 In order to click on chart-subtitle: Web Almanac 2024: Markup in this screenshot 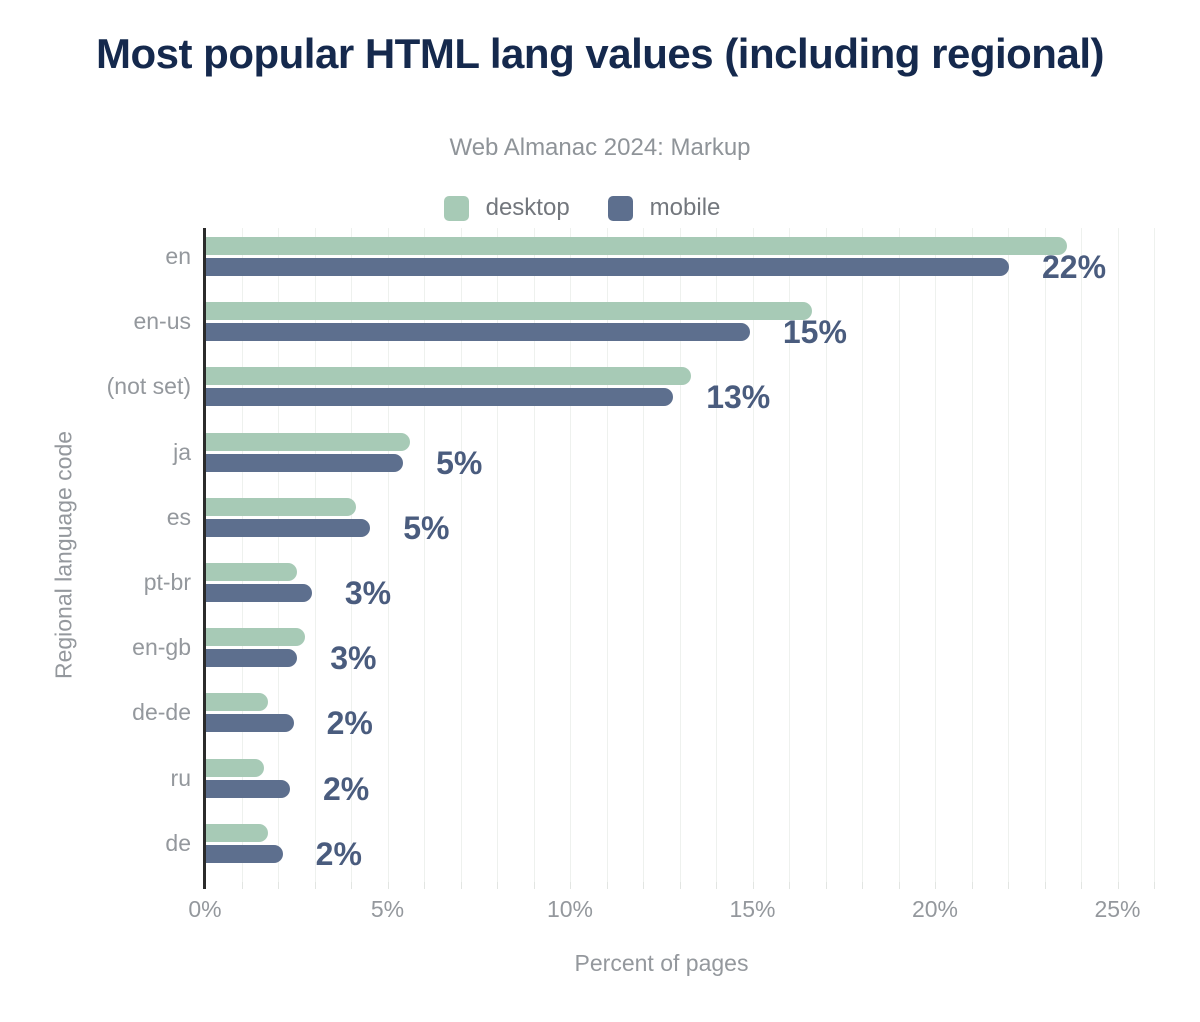, I will do `click(600, 147)`.